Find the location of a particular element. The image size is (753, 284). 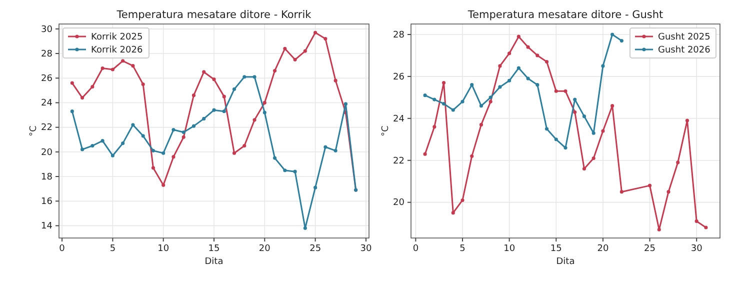

x-tick-label: 10 is located at coordinates (164, 249).